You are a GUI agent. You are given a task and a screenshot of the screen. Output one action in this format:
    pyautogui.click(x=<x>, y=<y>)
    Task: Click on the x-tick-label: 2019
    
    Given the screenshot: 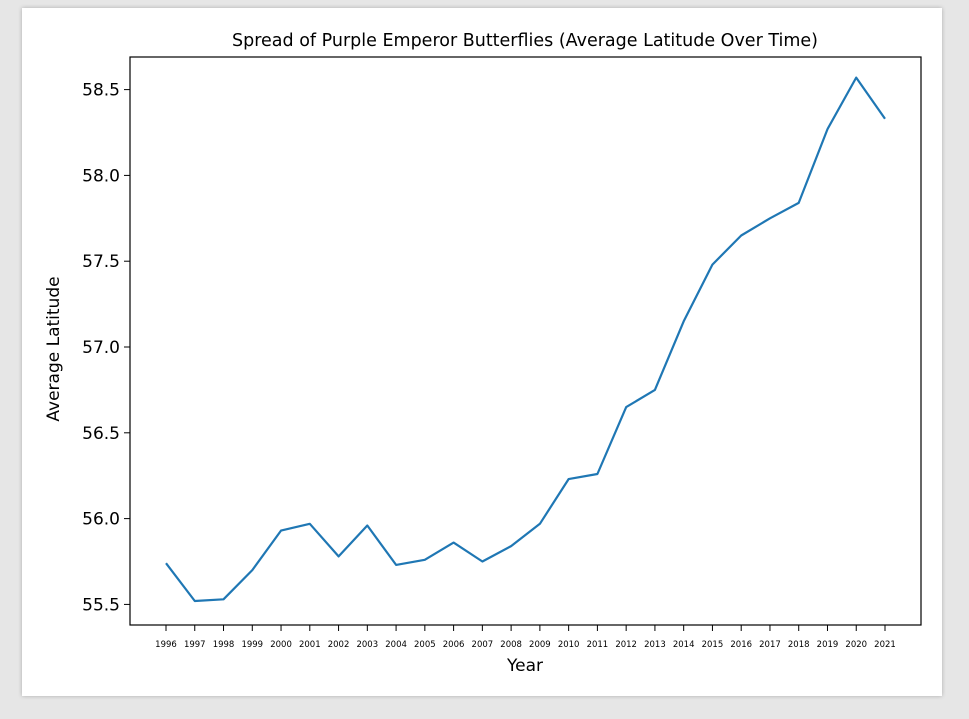 What is the action you would take?
    pyautogui.click(x=828, y=645)
    